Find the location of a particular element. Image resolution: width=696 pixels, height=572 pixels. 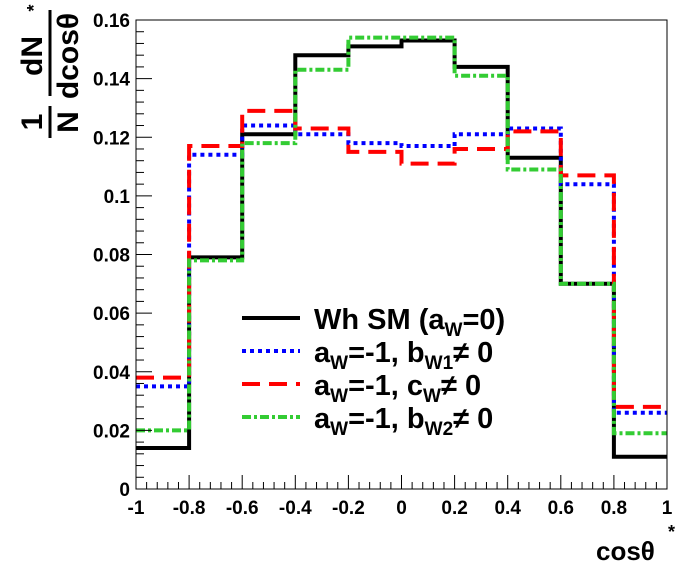

x-axis-label: cosθ * is located at coordinates (635, 544).